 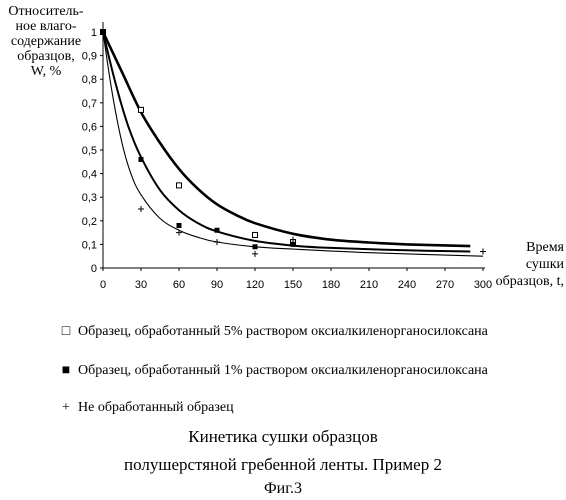 I want to click on x-axis-label-line: сушки, so click(x=545, y=265).